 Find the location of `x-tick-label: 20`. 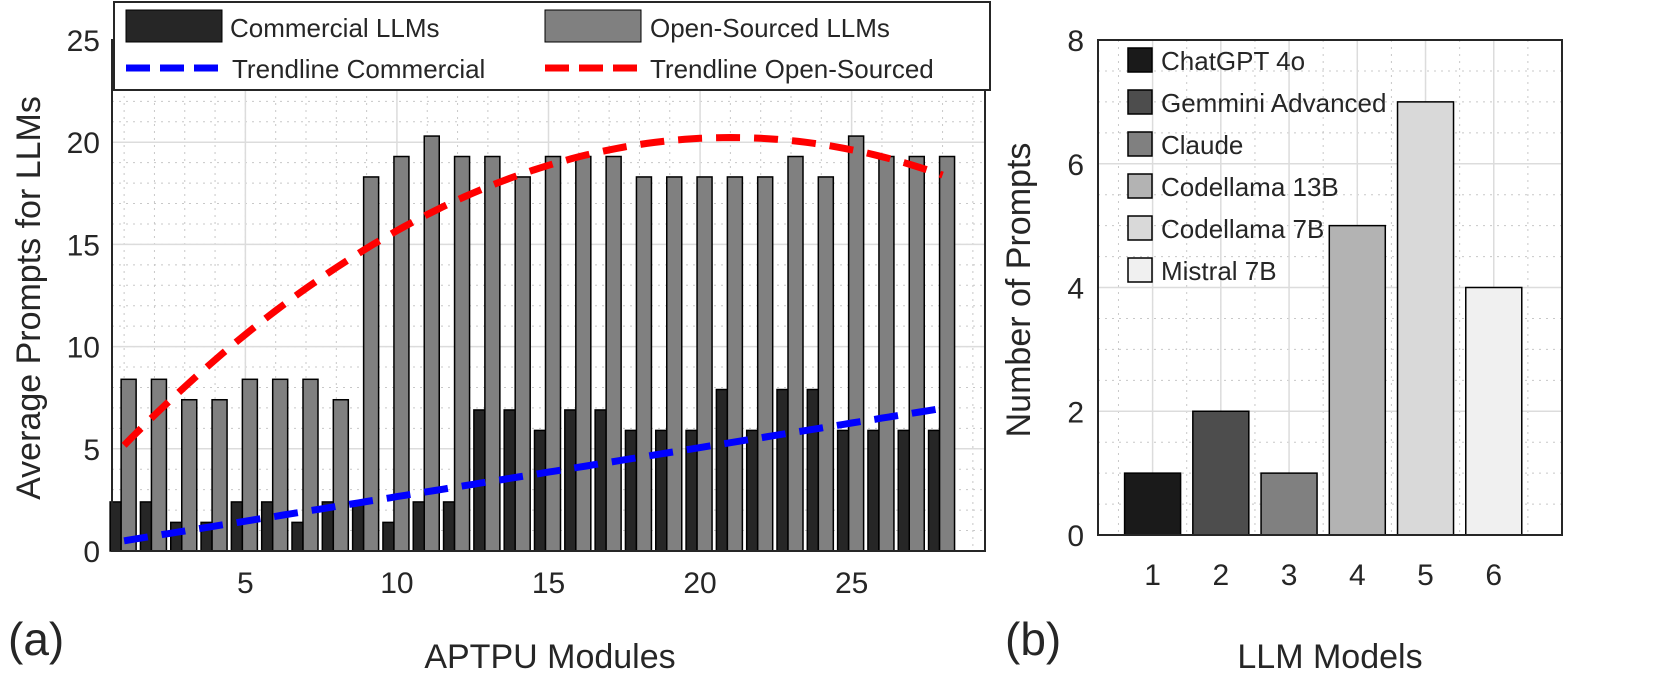

x-tick-label: 20 is located at coordinates (699, 583).